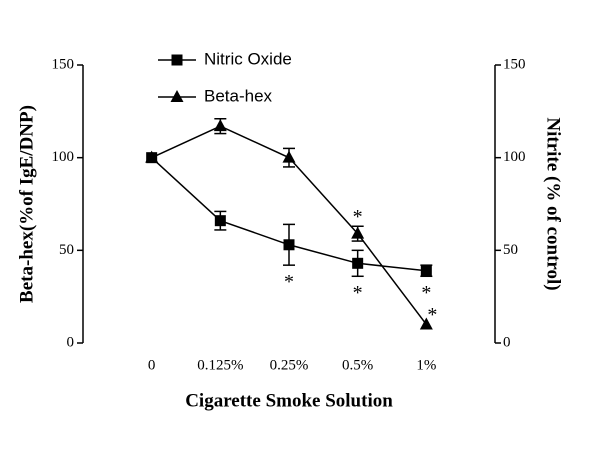  Describe the element at coordinates (66, 250) in the screenshot. I see `y-tick-label: 50` at that location.